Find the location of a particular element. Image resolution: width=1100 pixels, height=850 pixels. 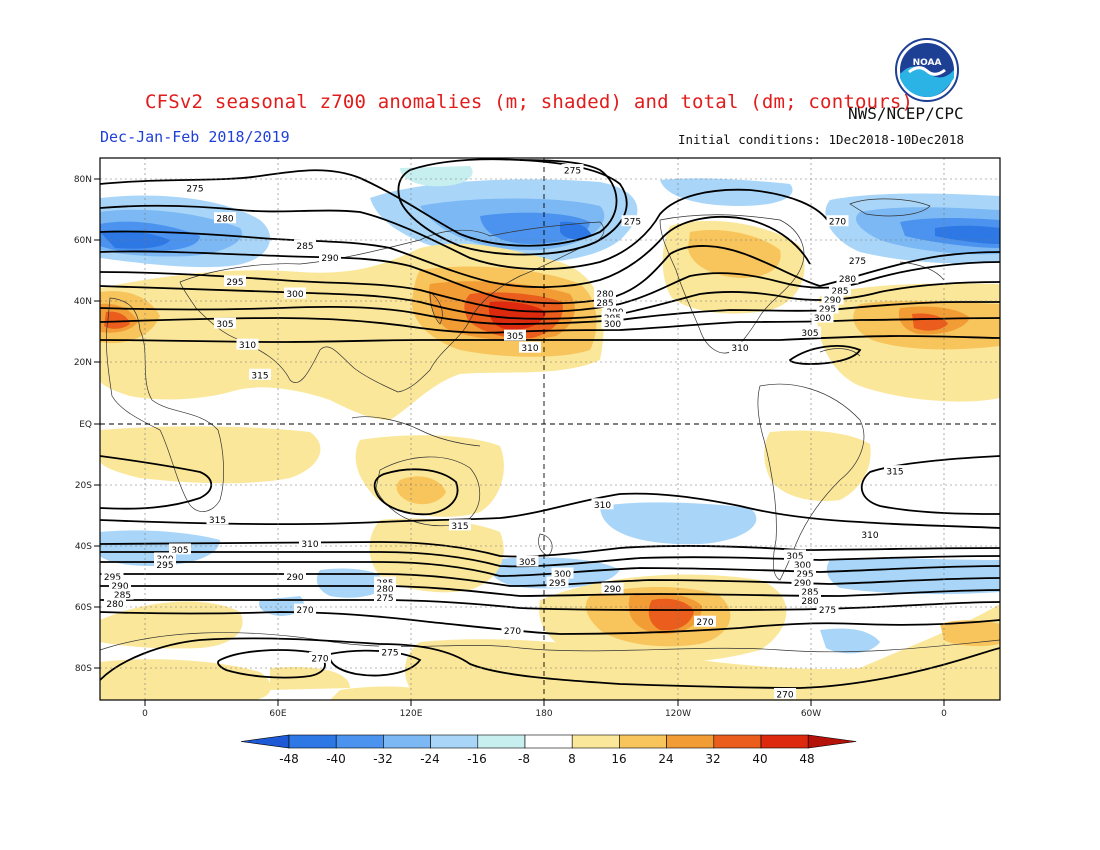

lon-label-120e: 120E is located at coordinates (411, 714).